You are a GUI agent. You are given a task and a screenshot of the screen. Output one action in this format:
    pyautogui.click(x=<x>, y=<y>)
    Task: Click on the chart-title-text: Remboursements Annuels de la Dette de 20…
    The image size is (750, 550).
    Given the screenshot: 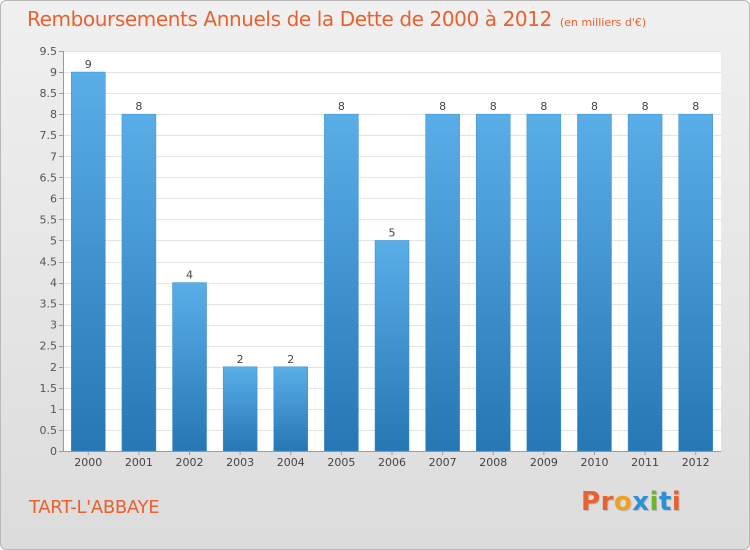 What is the action you would take?
    pyautogui.click(x=289, y=19)
    